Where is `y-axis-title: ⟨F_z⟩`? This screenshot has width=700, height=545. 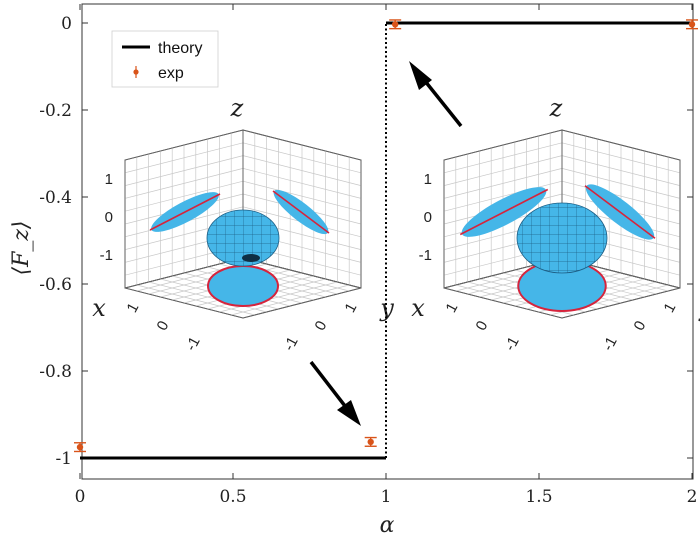 y-axis-title: ⟨F_z⟩ is located at coordinates (21, 247).